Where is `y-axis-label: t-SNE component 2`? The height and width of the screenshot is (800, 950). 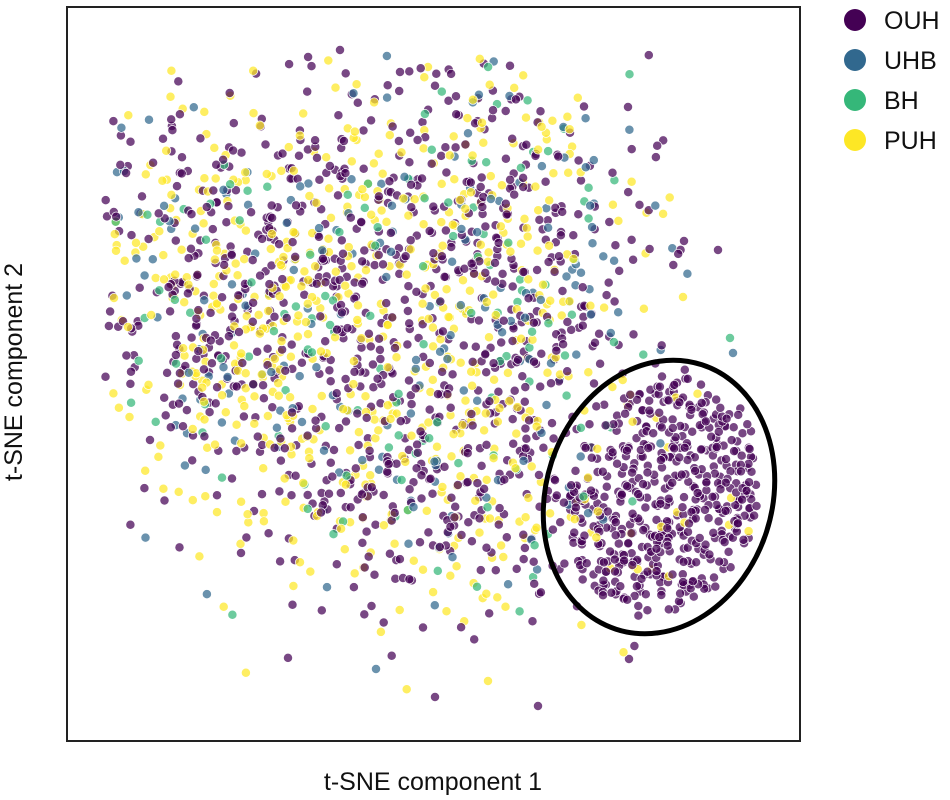
y-axis-label: t-SNE component 2 is located at coordinates (14, 372).